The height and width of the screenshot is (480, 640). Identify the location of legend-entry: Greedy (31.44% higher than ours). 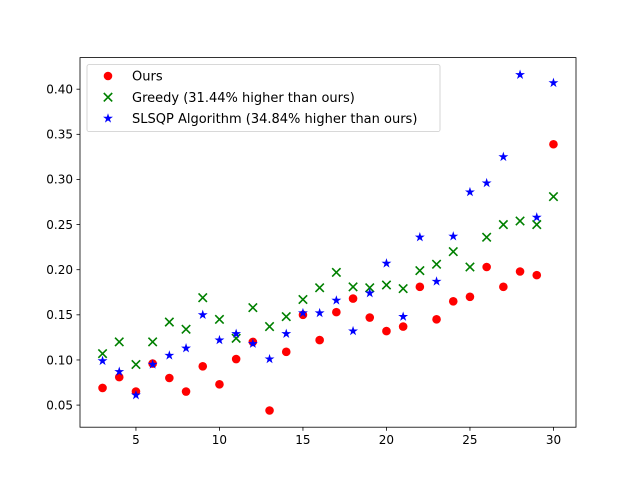
(229, 98).